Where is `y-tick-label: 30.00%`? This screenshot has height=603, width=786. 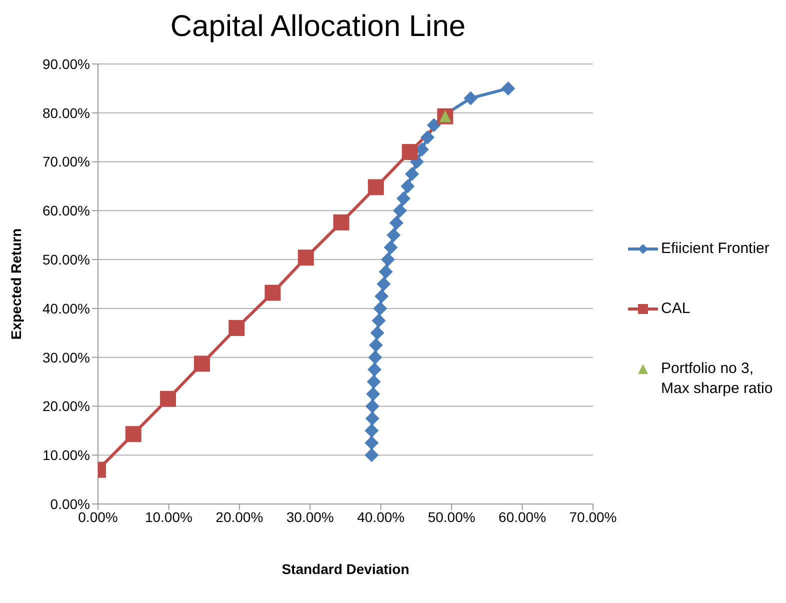 y-tick-label: 30.00% is located at coordinates (66, 357).